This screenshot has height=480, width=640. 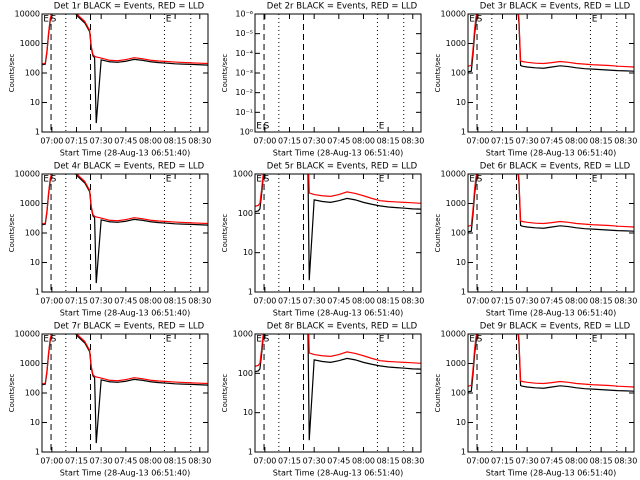 What do you see at coordinates (555, 327) in the screenshot?
I see `chart-title: Det 9r BLACK = Events, RED = LLD` at bounding box center [555, 327].